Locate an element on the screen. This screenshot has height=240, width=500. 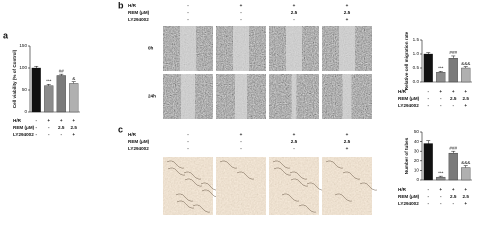
y-tick-label: 20 is located at coordinates (417, 160).